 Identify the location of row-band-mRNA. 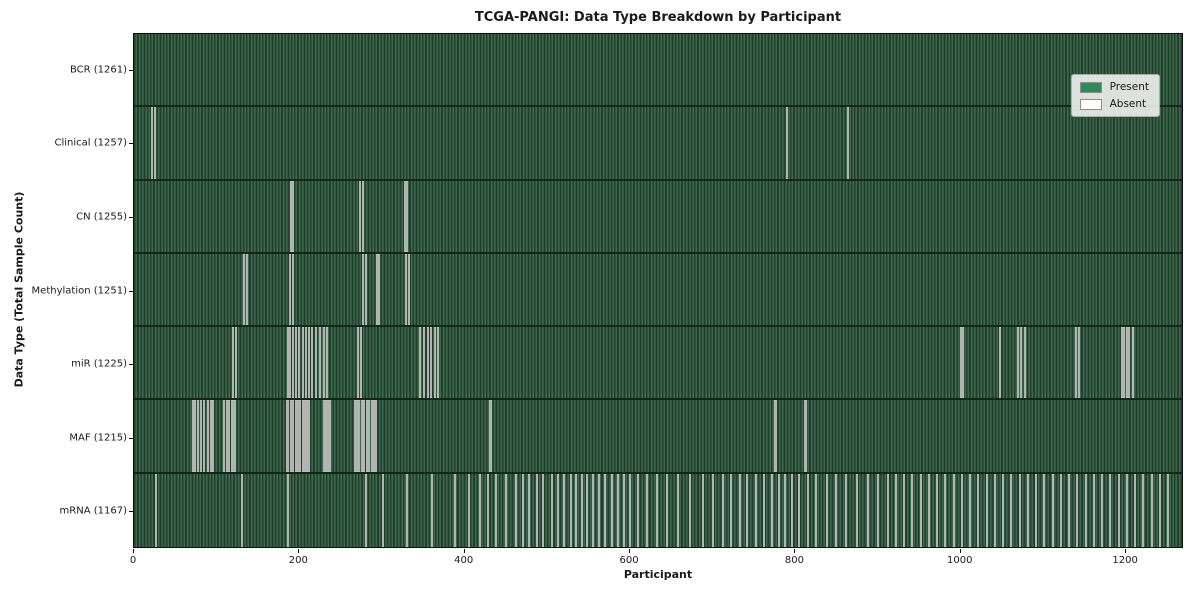
(658, 510).